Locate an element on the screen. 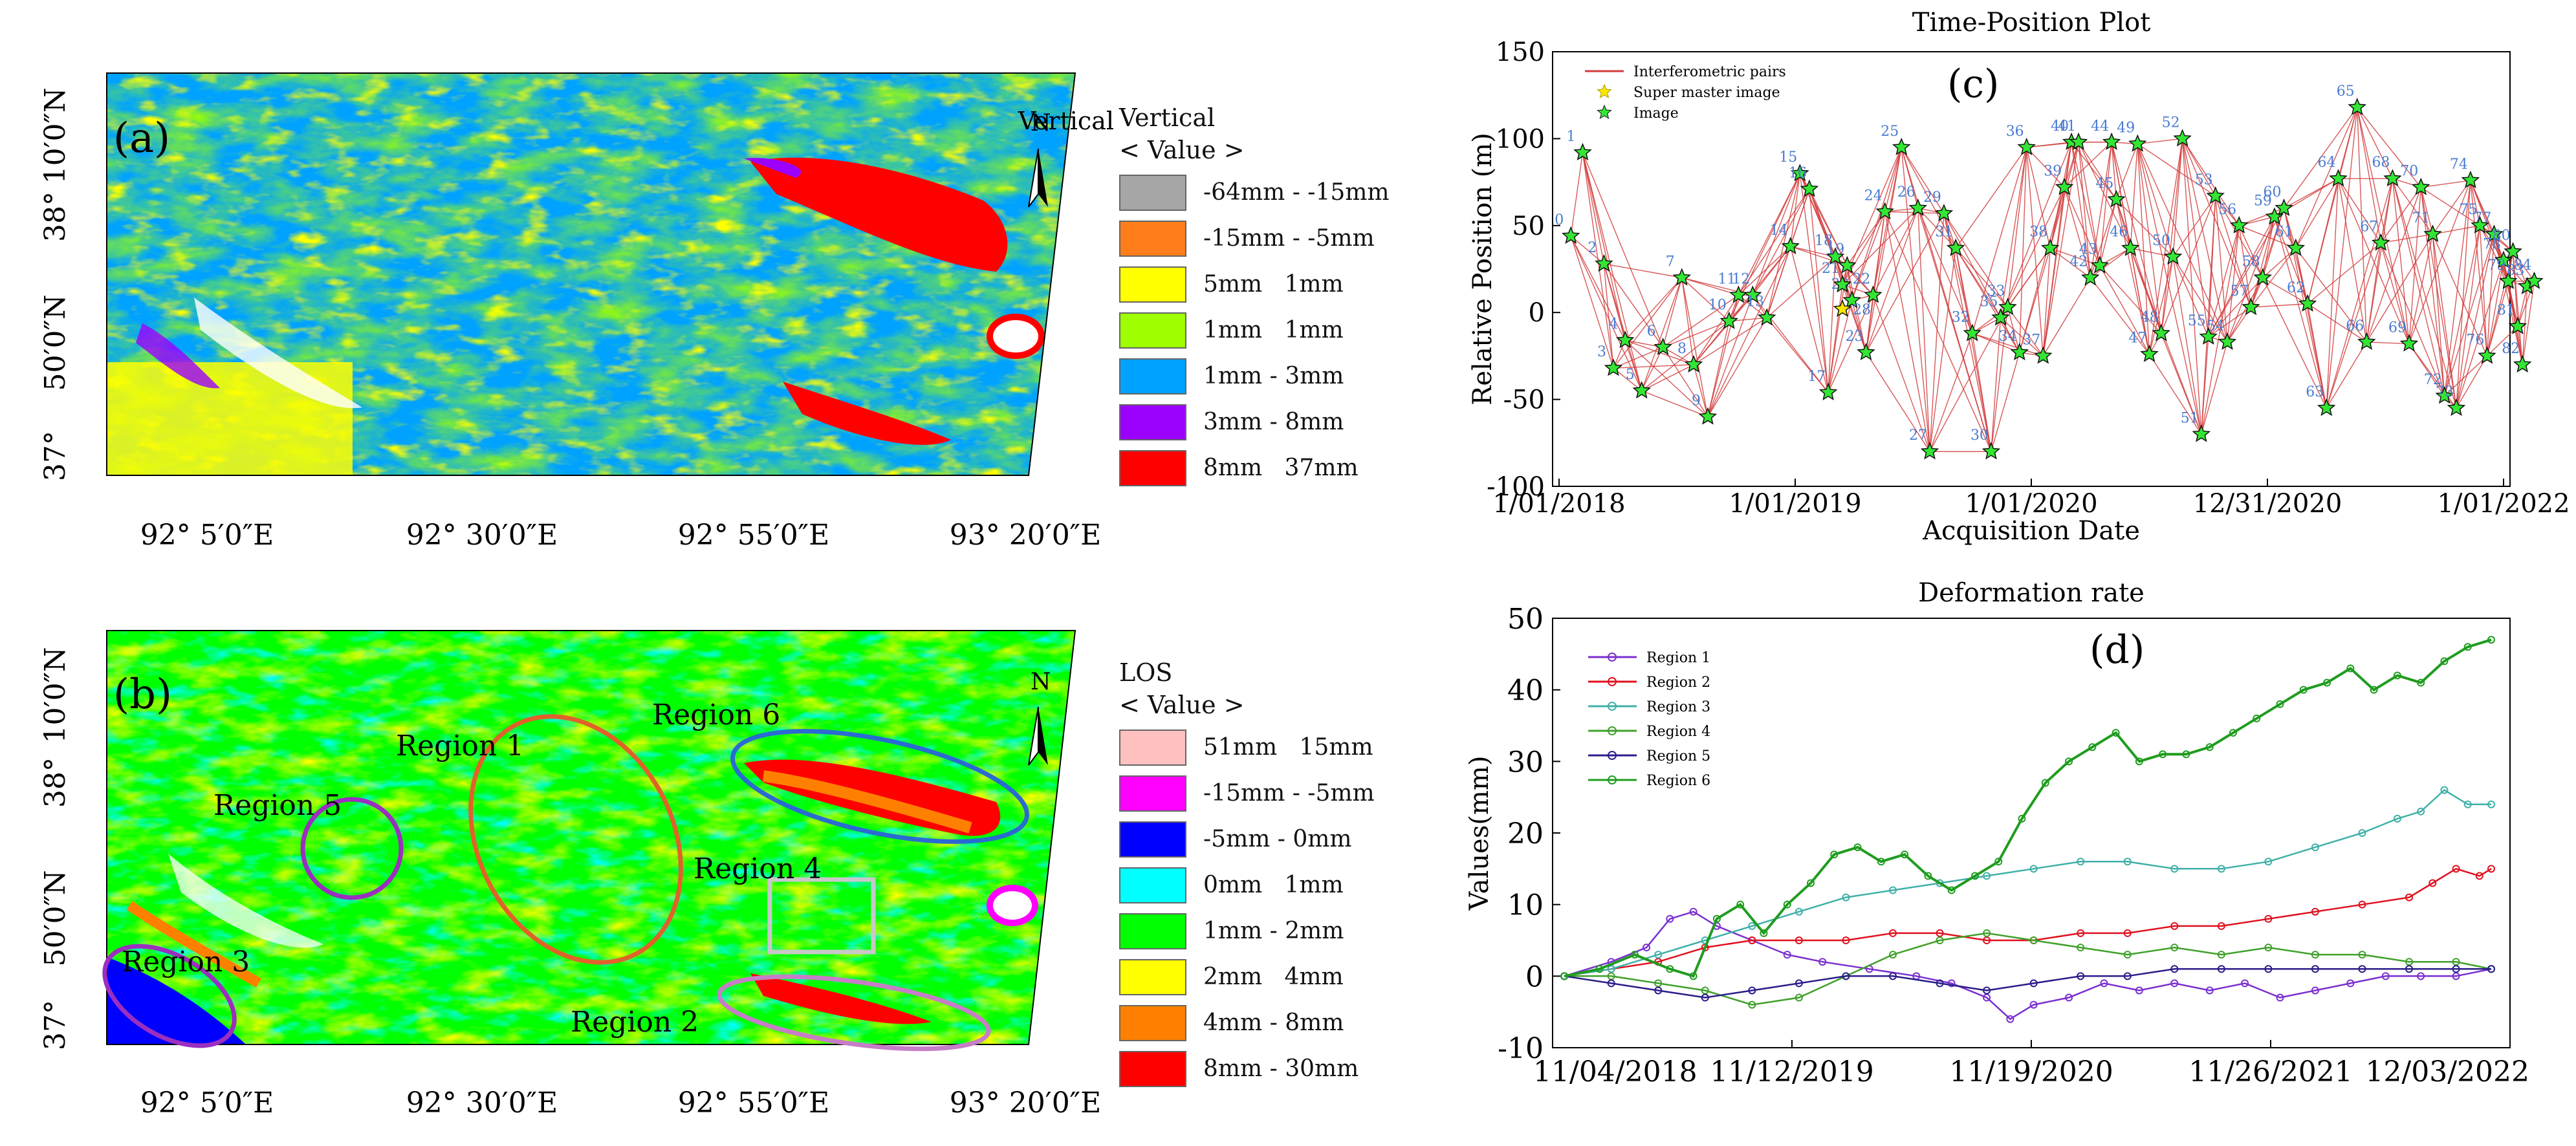 The width and height of the screenshot is (2576, 1146). legend-b-item: 1mm - 2mm is located at coordinates (1261, 931).